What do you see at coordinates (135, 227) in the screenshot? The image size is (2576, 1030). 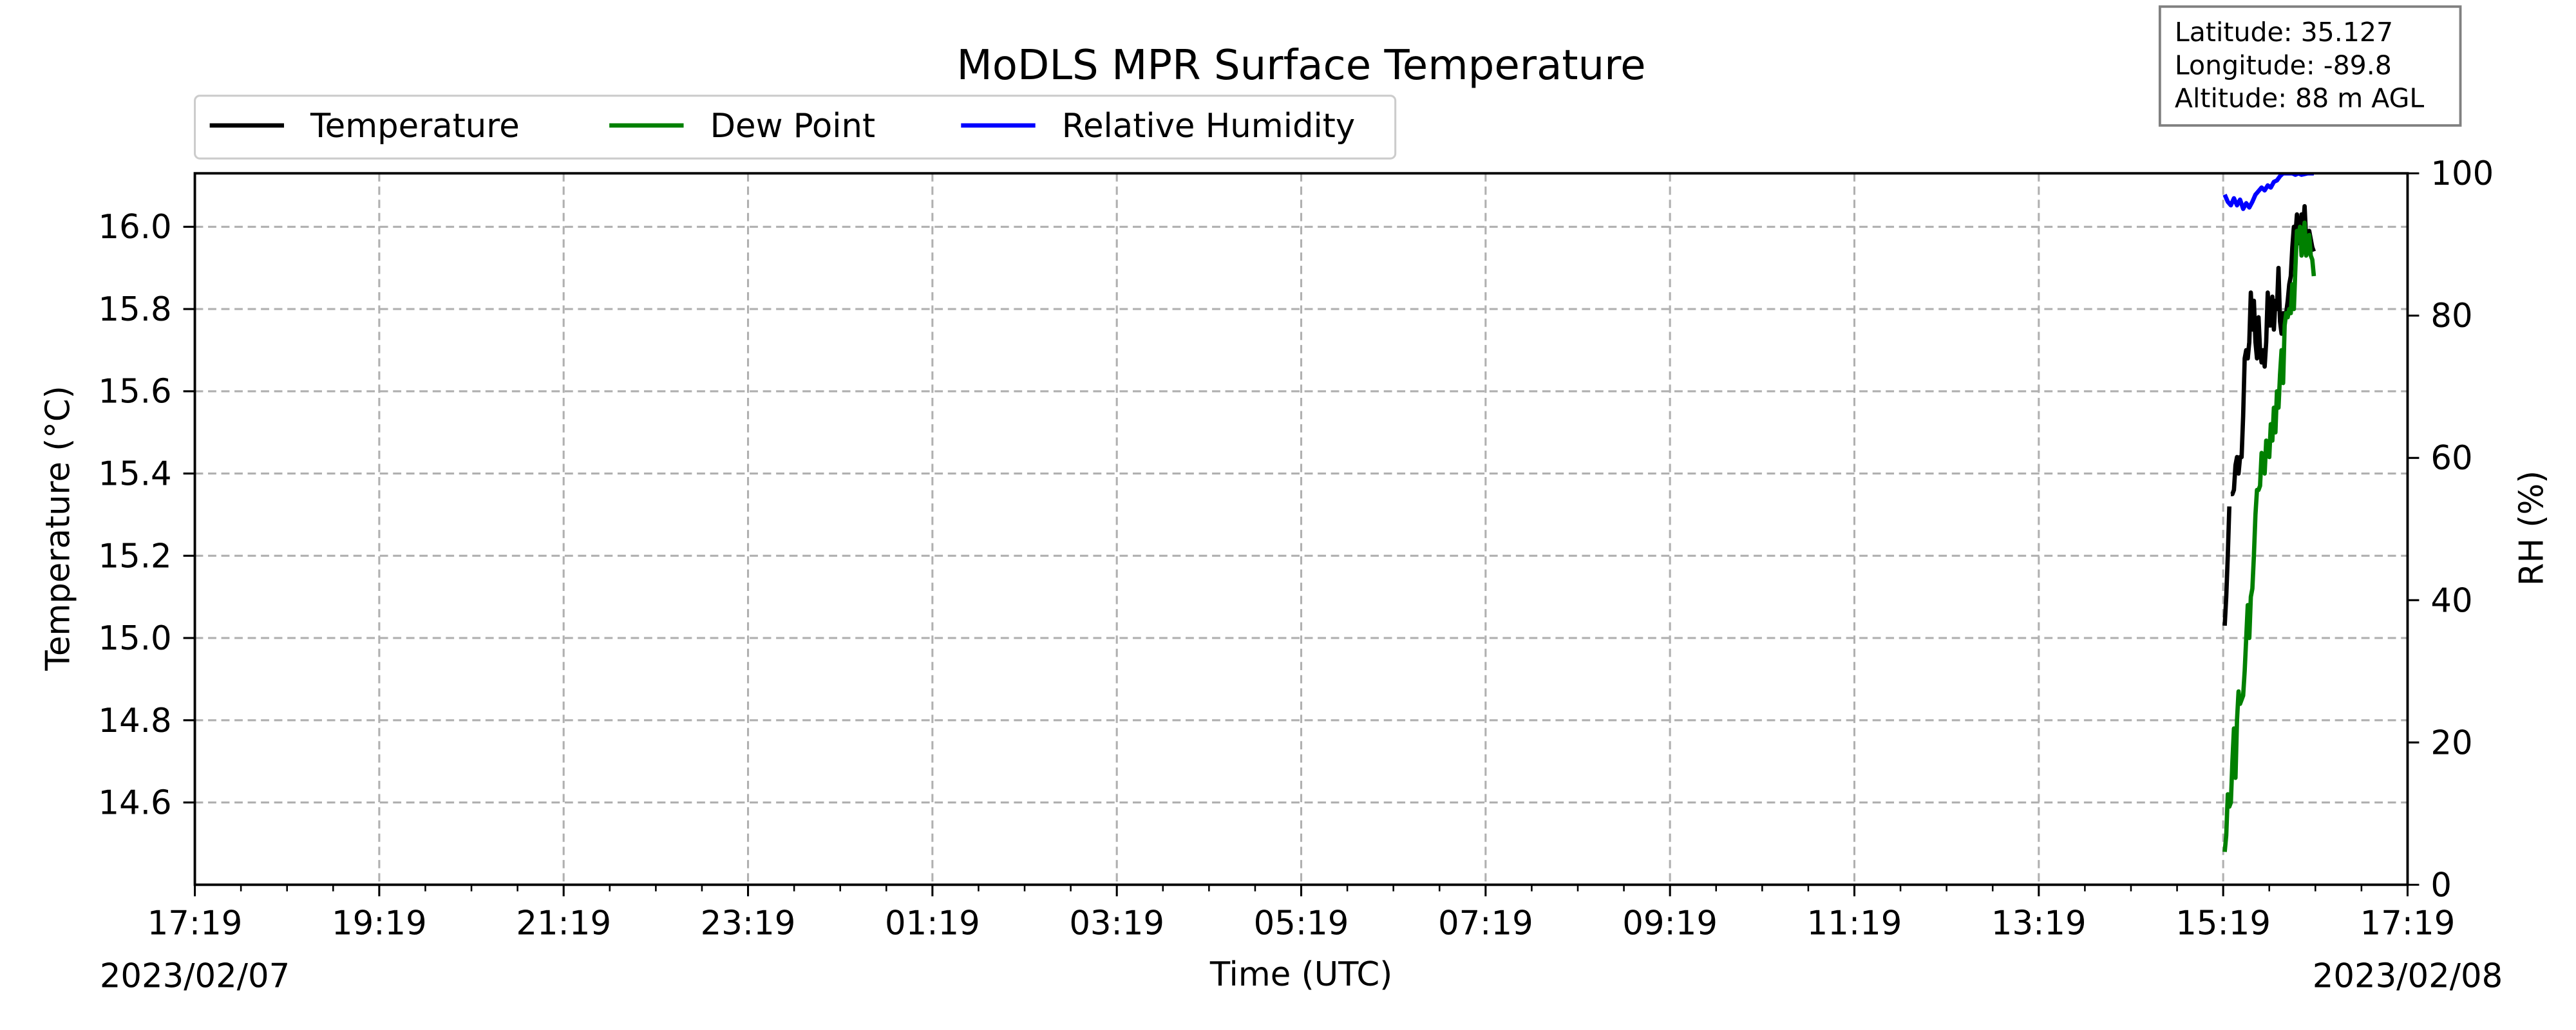 I see `y-tick-label: 16.0` at bounding box center [135, 227].